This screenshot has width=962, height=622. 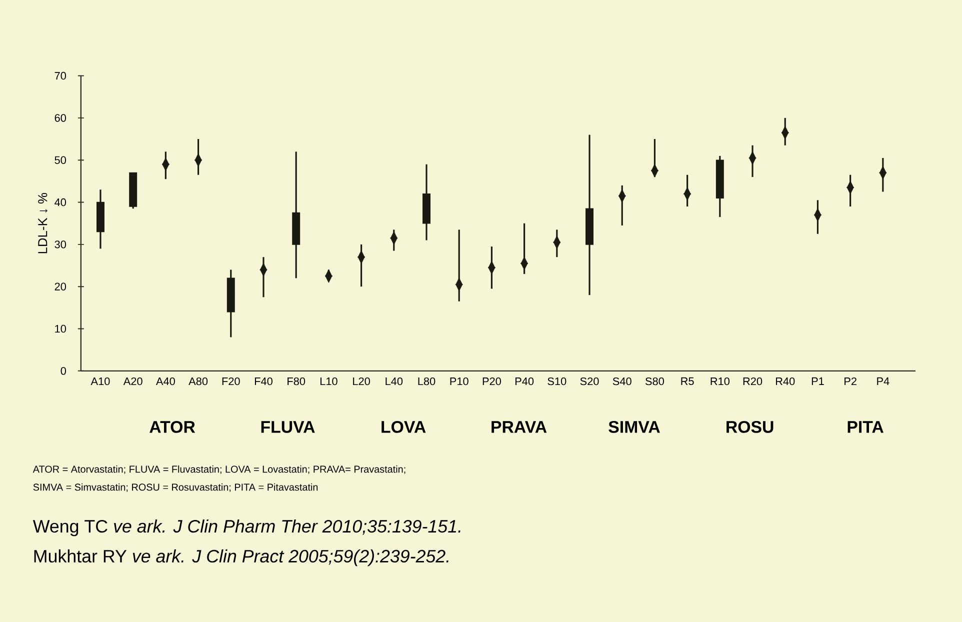 I want to click on text: ATOR, so click(x=173, y=426).